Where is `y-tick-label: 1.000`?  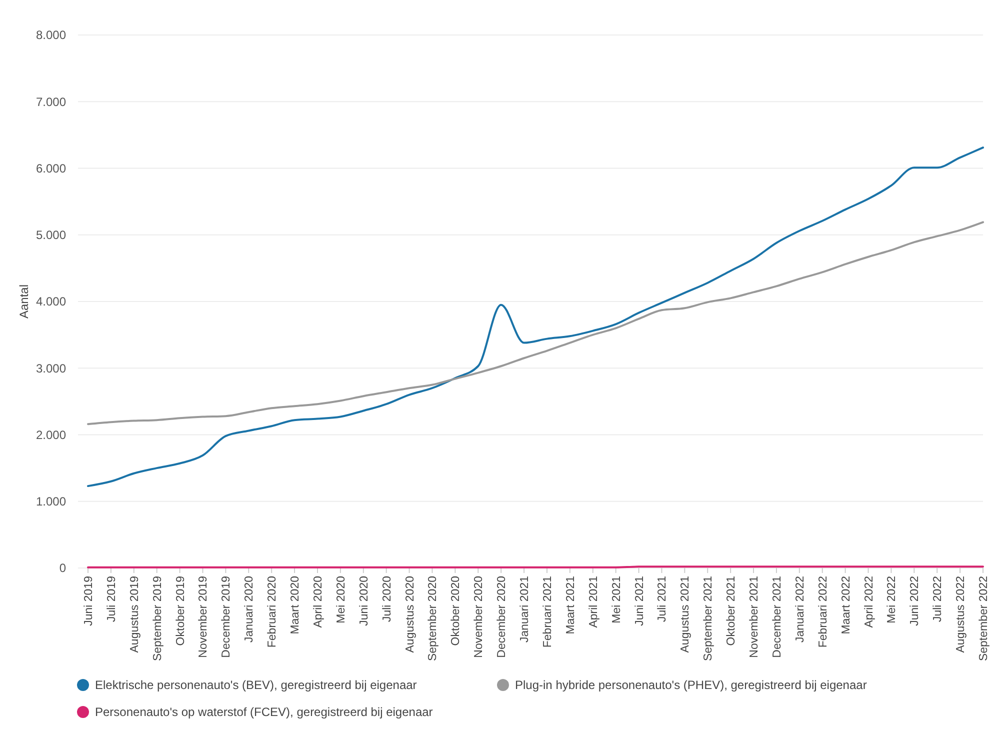
y-tick-label: 1.000 is located at coordinates (51, 501).